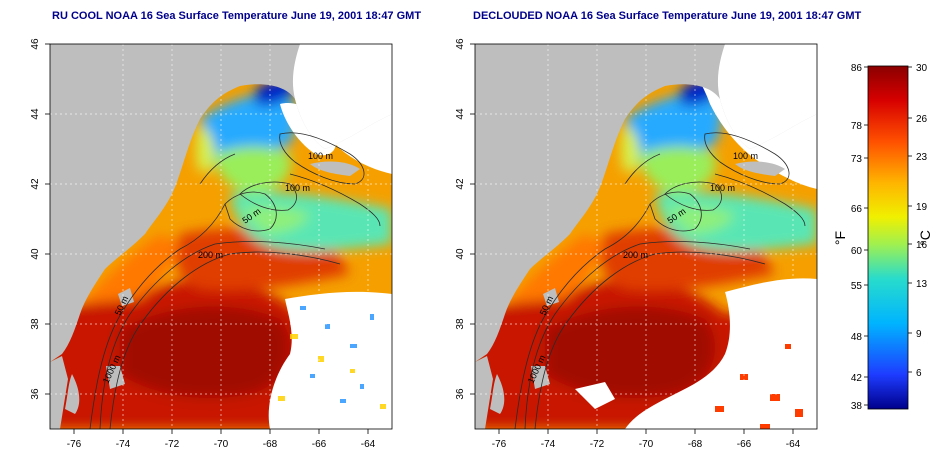  What do you see at coordinates (919, 373) in the screenshot?
I see `colorbar-c-tick: 6` at bounding box center [919, 373].